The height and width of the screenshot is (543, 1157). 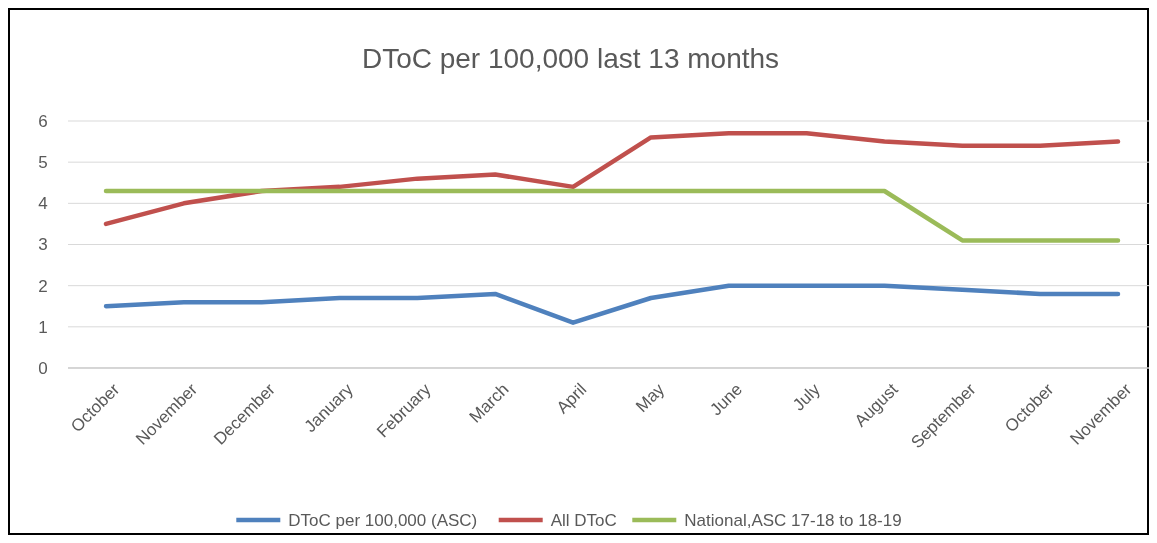 I want to click on y-tick-label: 2, so click(x=43, y=286).